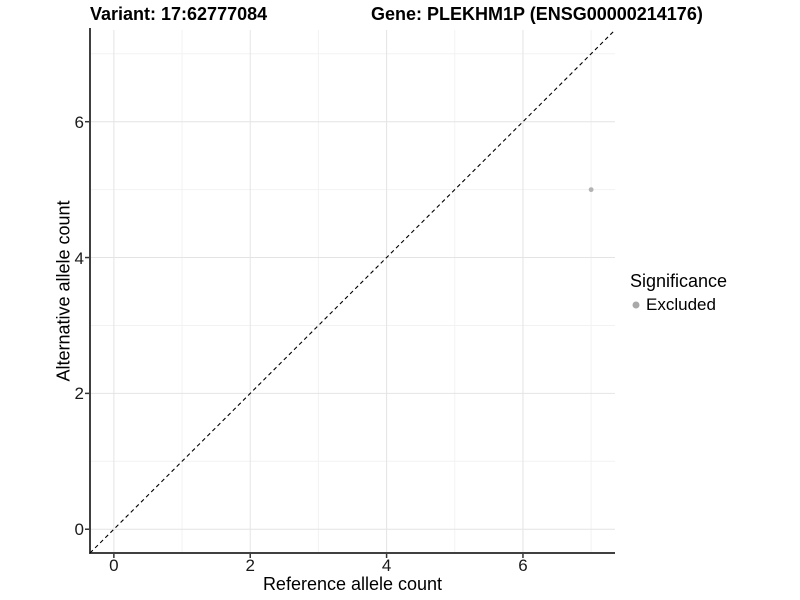 This screenshot has width=800, height=600. I want to click on y-tick-label: 0, so click(79, 530).